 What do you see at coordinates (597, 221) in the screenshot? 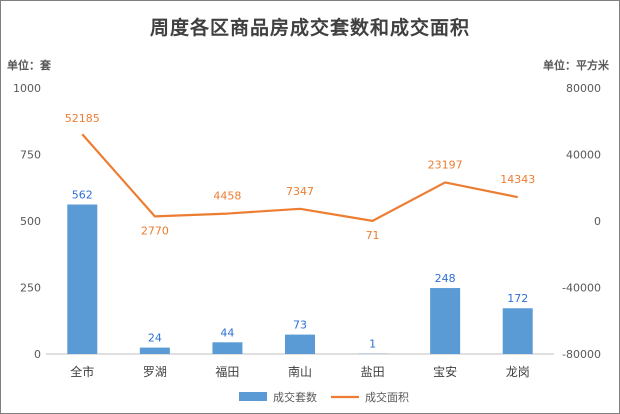
I see `right-tick-label: 0` at bounding box center [597, 221].